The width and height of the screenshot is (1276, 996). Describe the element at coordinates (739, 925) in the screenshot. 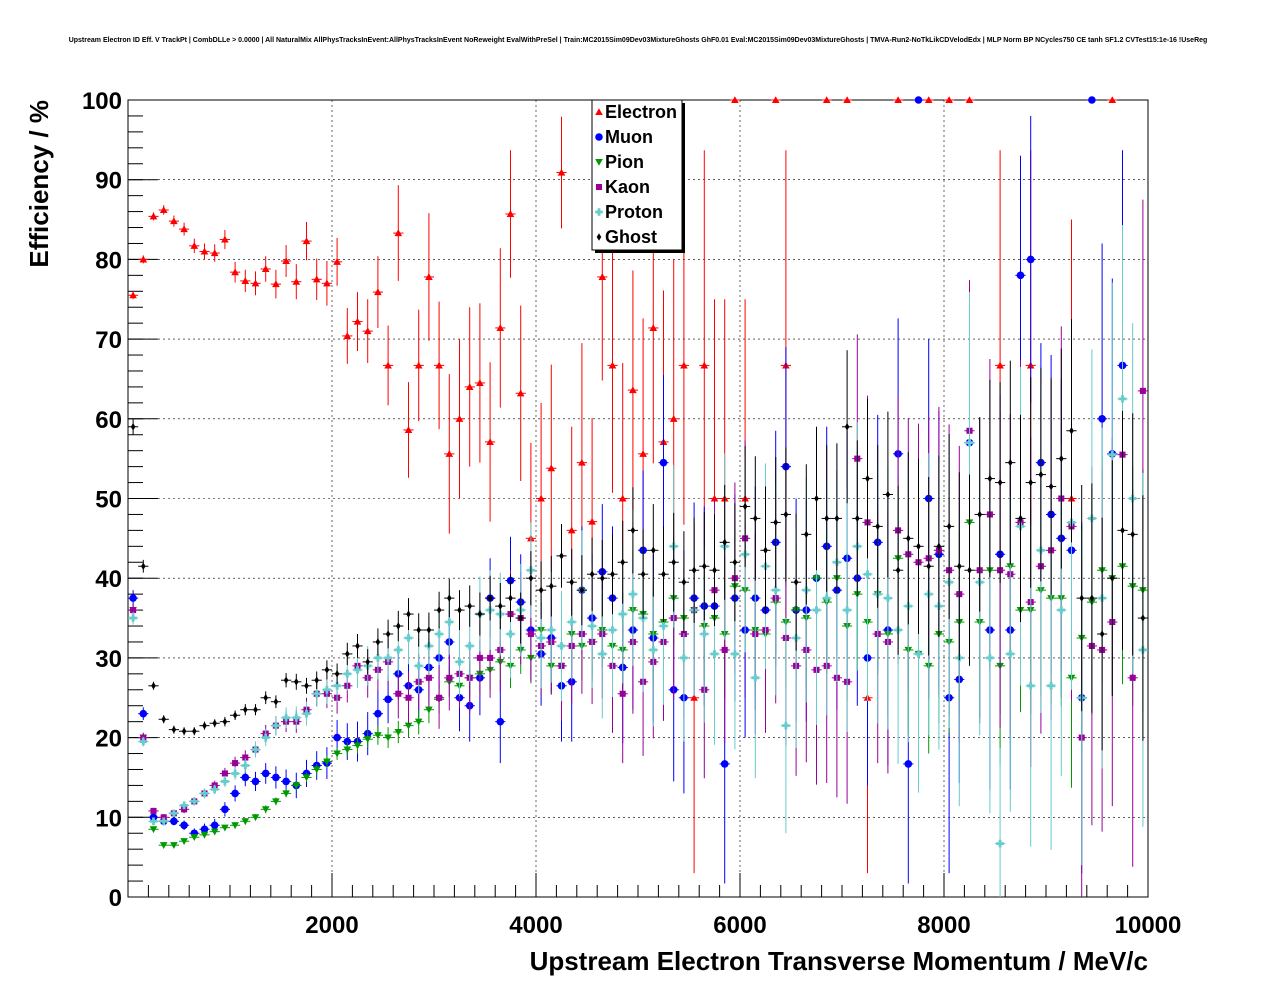

I see `x-tick-label: 6000` at that location.